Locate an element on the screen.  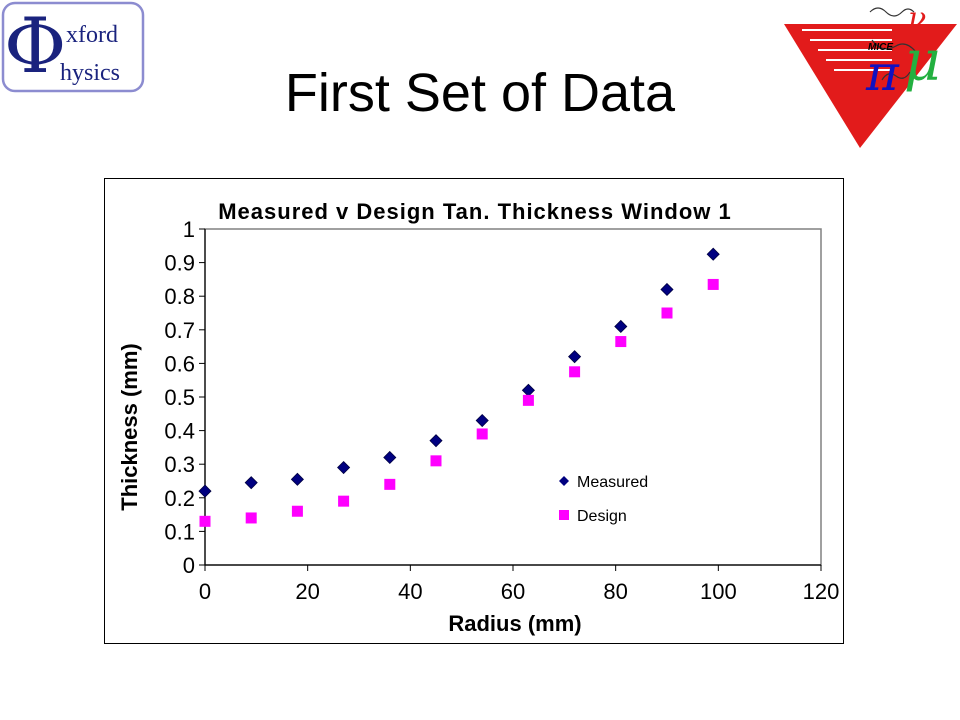
y-tick-label: 0.2 is located at coordinates (179, 498).